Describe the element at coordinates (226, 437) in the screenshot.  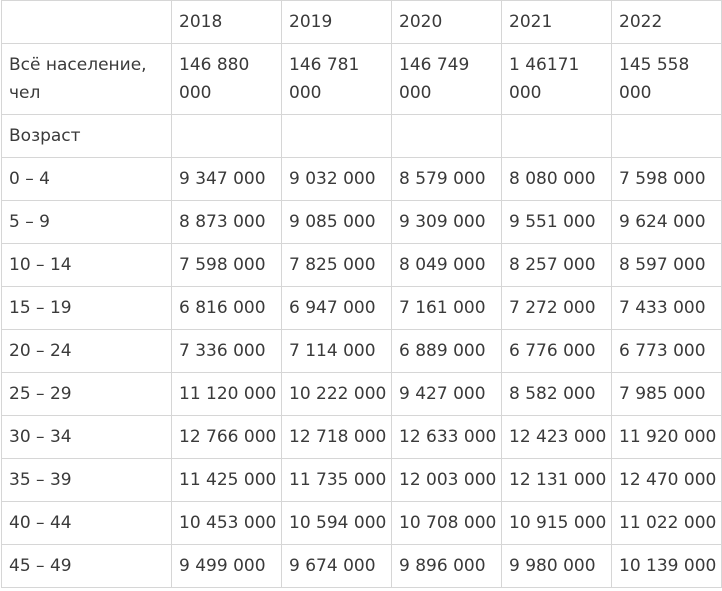
I see `population-value-cell: 12 766 000` at that location.